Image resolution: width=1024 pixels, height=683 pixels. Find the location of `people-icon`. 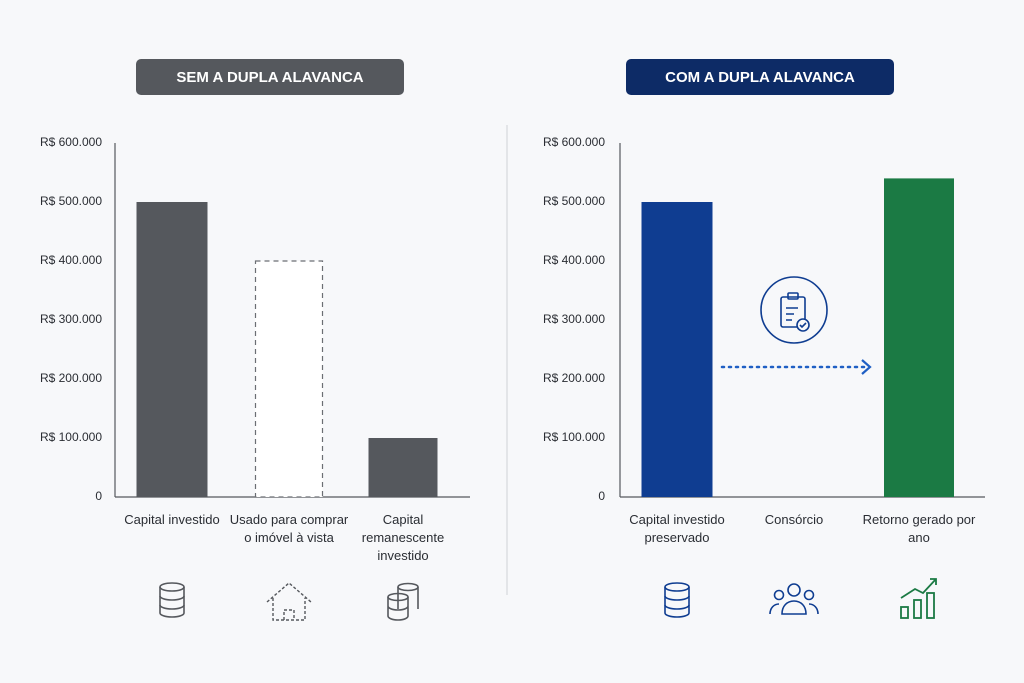

people-icon is located at coordinates (794, 599).